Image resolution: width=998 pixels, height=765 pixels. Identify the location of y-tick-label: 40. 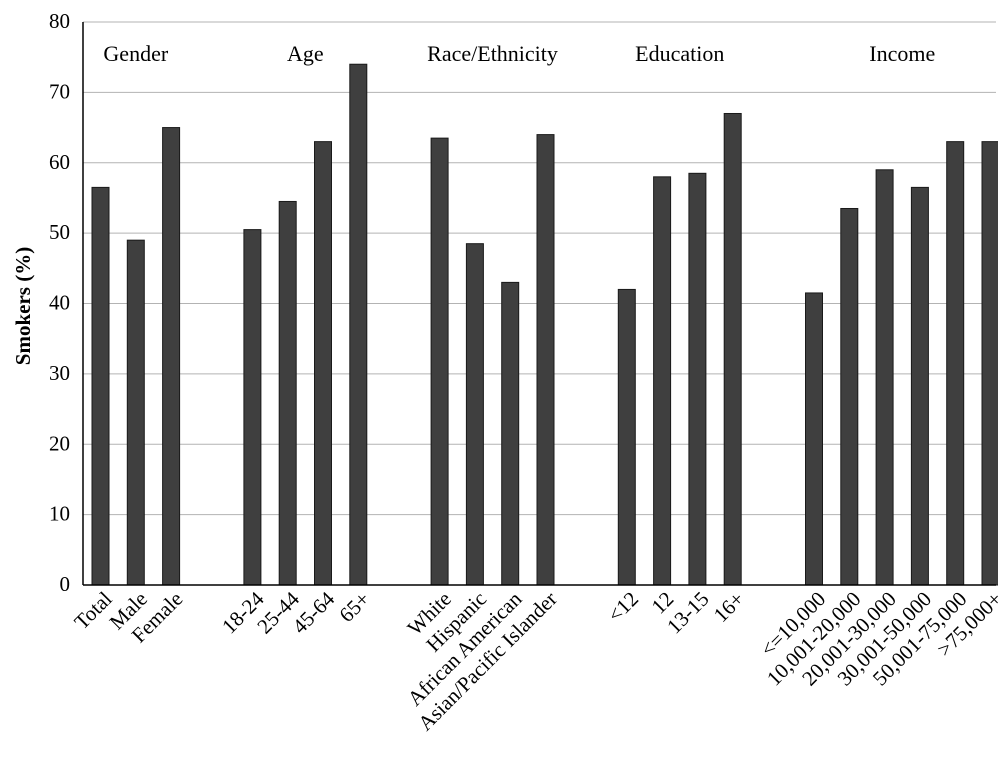
(59, 303).